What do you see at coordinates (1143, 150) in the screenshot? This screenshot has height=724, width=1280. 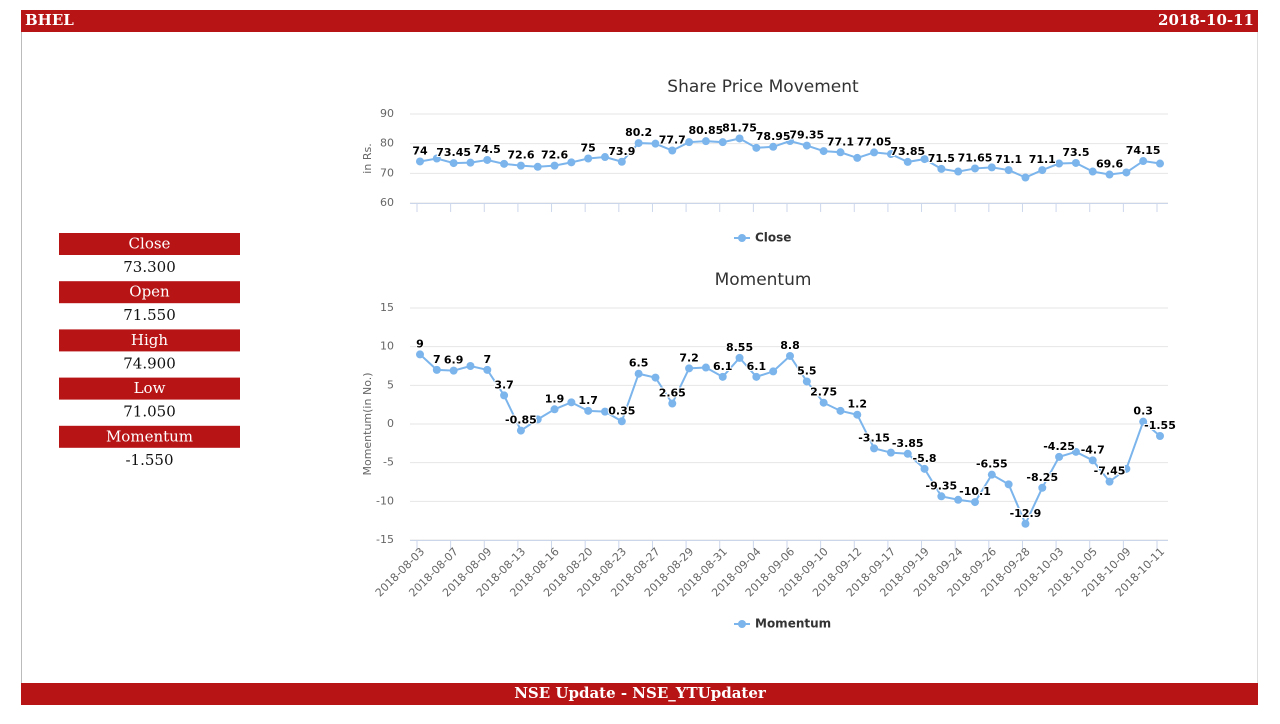 I see `data-label: 74.15` at bounding box center [1143, 150].